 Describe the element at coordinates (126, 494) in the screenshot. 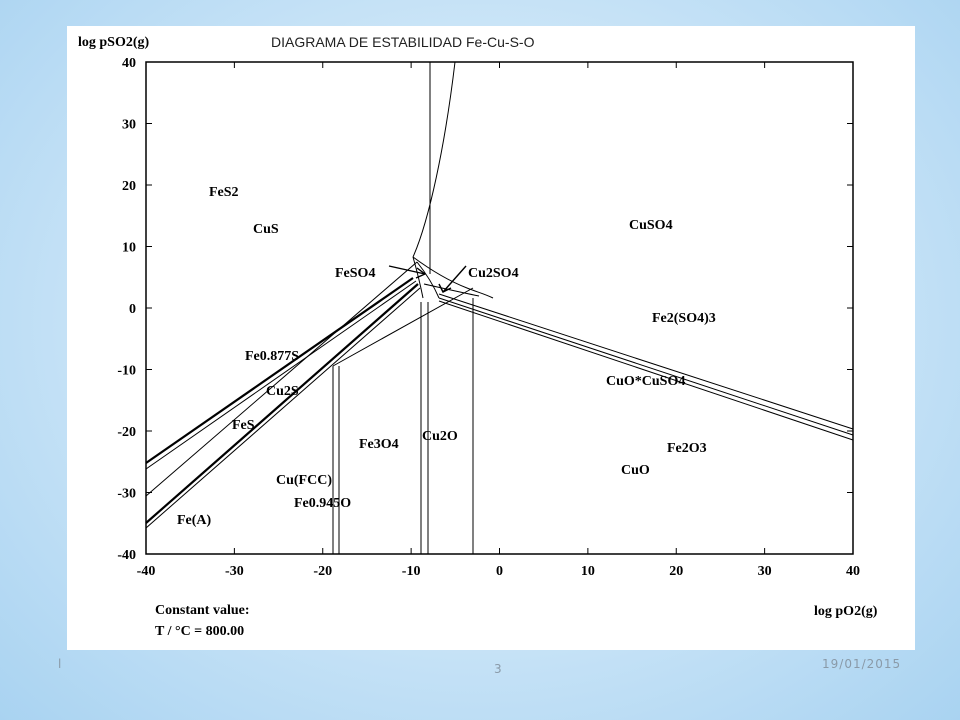

I see `y-tick-label: -30` at that location.